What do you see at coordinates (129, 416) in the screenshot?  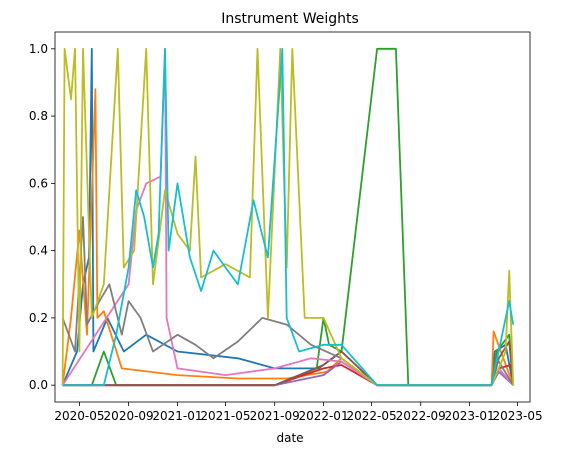 I see `x-tick-label: 2020-09` at bounding box center [129, 416].